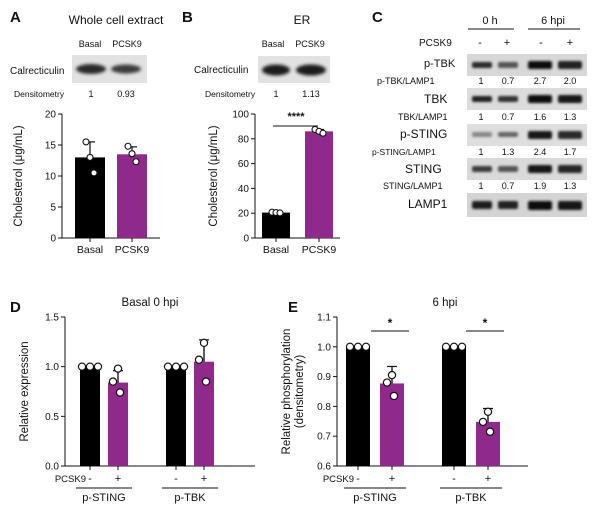 The width and height of the screenshot is (600, 520). I want to click on chart-b-y-tick-label: 80, so click(244, 139).